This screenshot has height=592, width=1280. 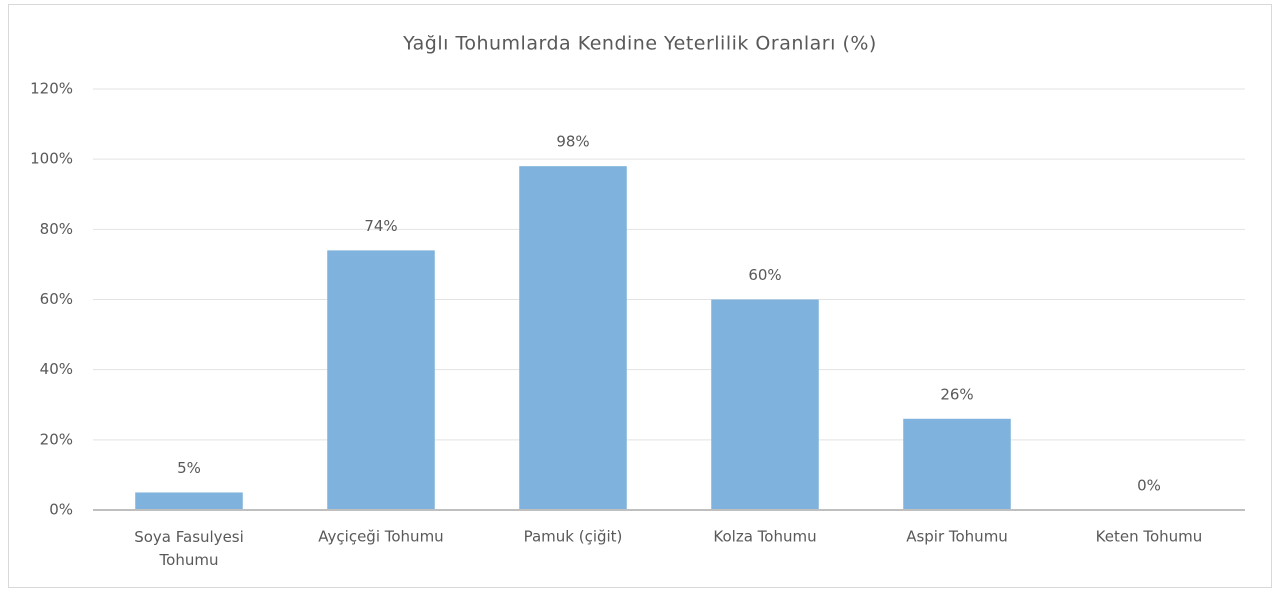 What do you see at coordinates (56, 439) in the screenshot?
I see `y-tick-label: 20%` at bounding box center [56, 439].